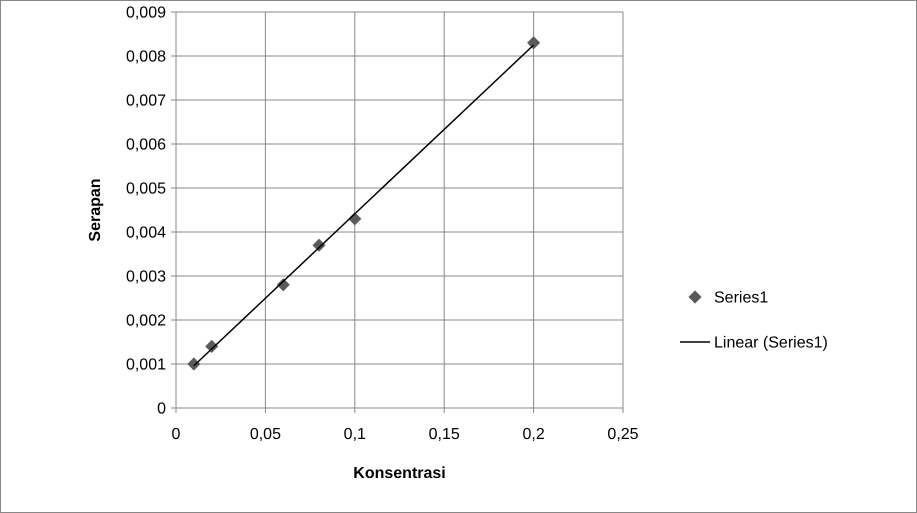 The image size is (917, 513). What do you see at coordinates (533, 43) in the screenshot?
I see `point` at bounding box center [533, 43].